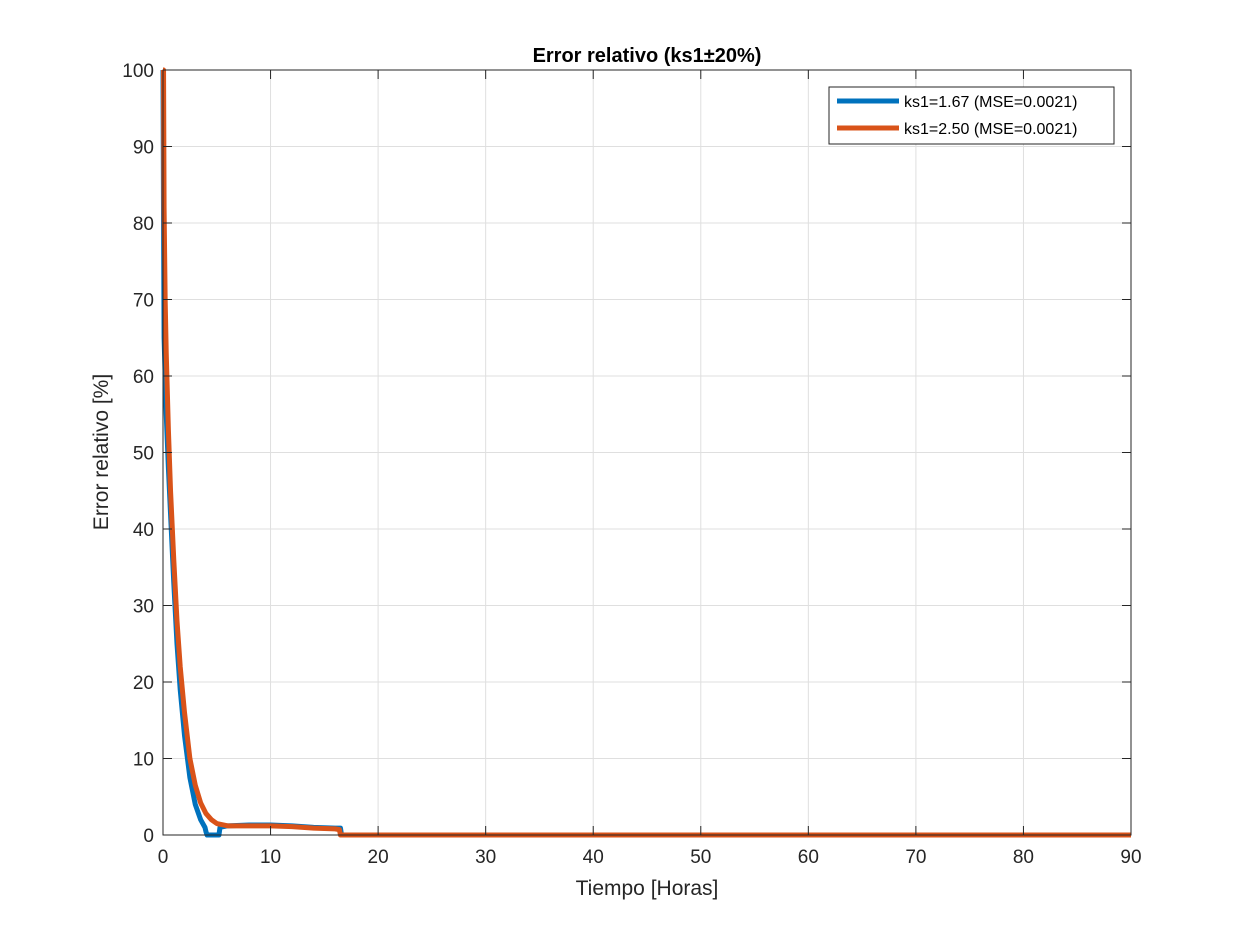  I want to click on x-tick-label: 30, so click(485, 857).